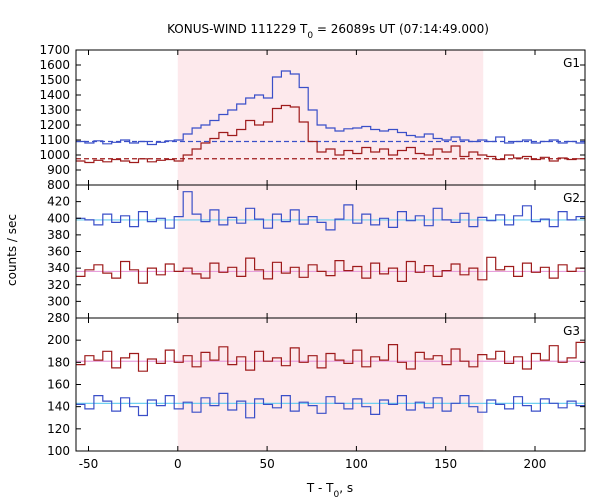 This screenshot has width=600, height=500. What do you see at coordinates (58, 202) in the screenshot?
I see `y-tick-label: 420` at bounding box center [58, 202].